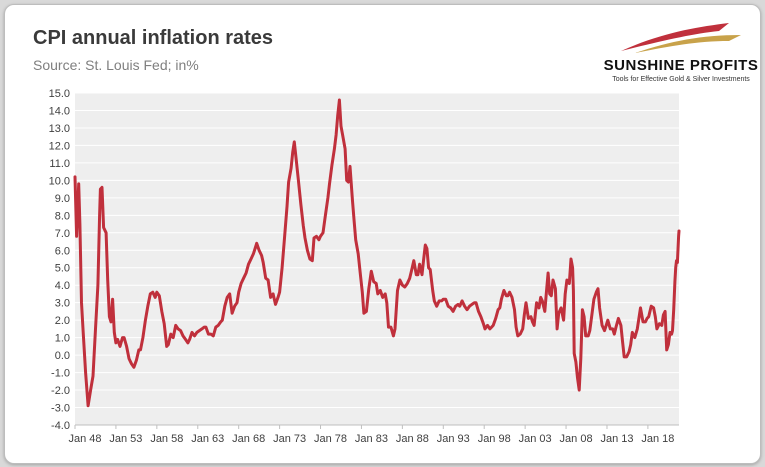 The height and width of the screenshot is (467, 765). Describe the element at coordinates (62, 251) in the screenshot. I see `y-tick-label: 6.0` at that location.